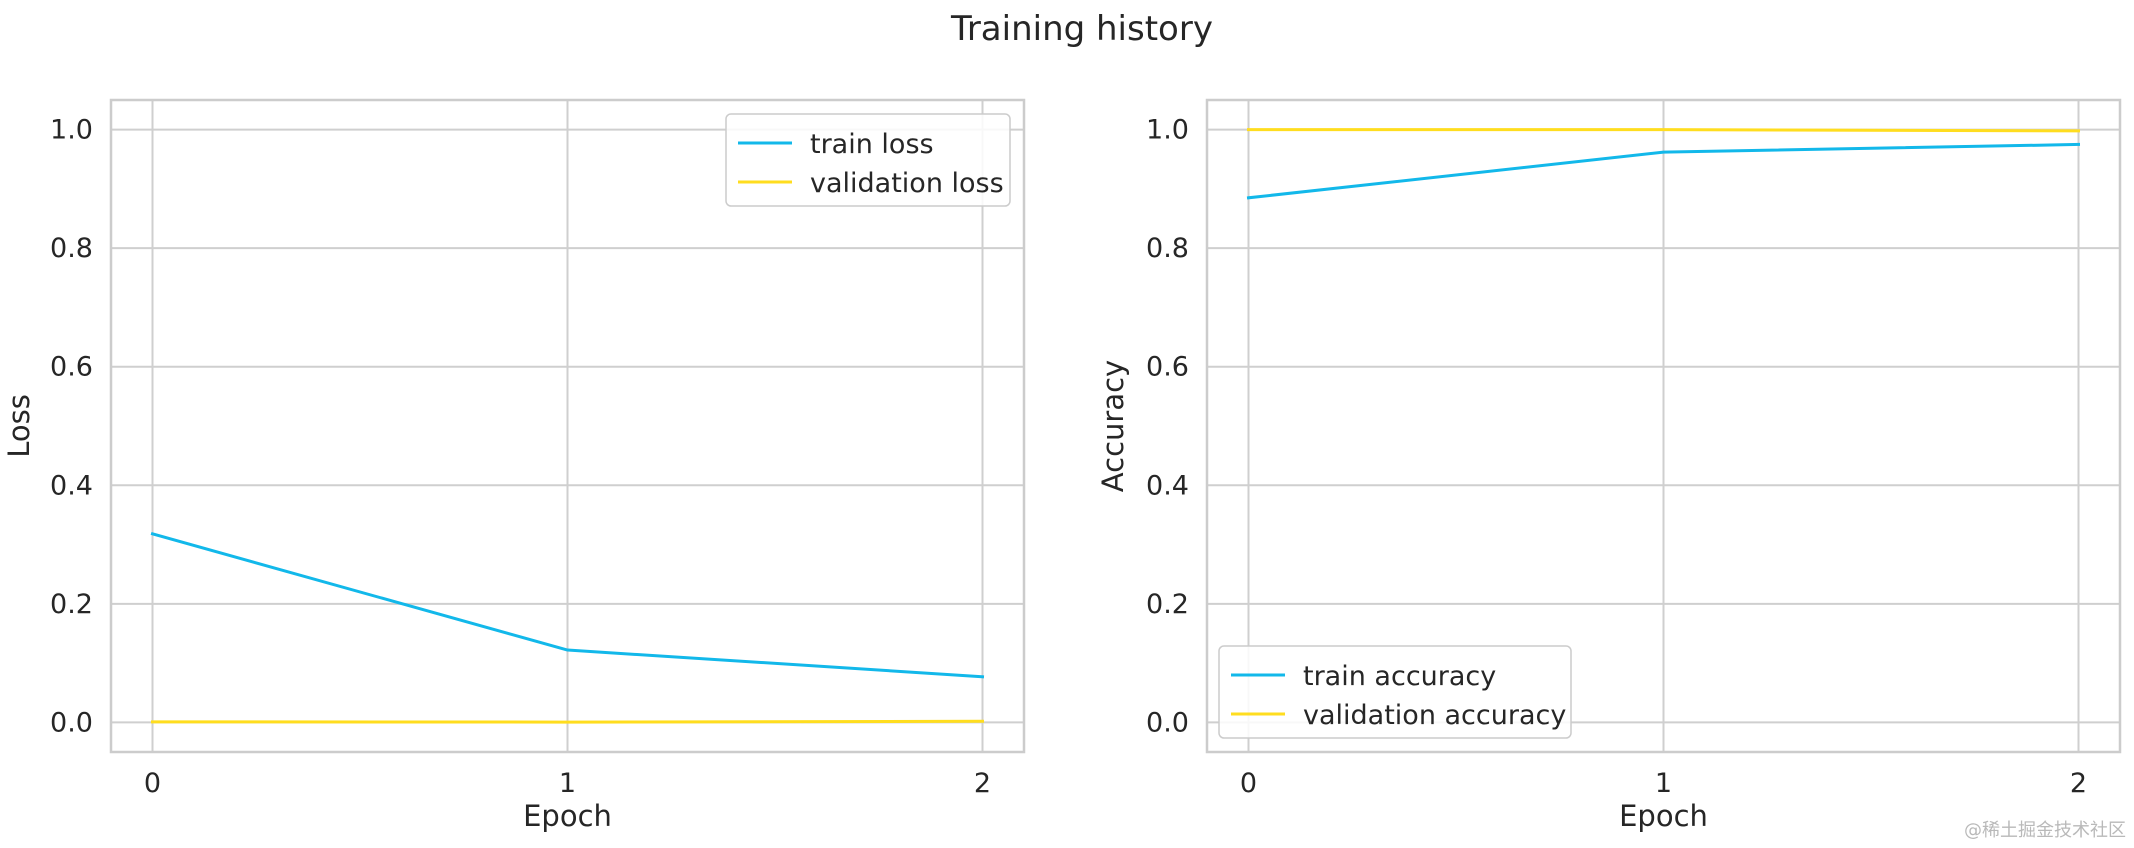 The width and height of the screenshot is (2134, 848). I want to click on legend: train loss validation loss, so click(868, 160).